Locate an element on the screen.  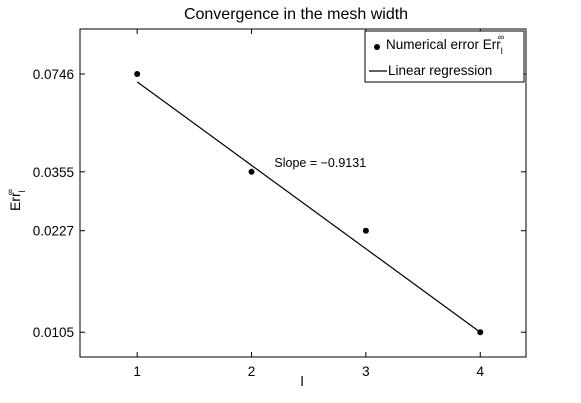
svg-text: Errl∞ is located at coordinates (16, 200).